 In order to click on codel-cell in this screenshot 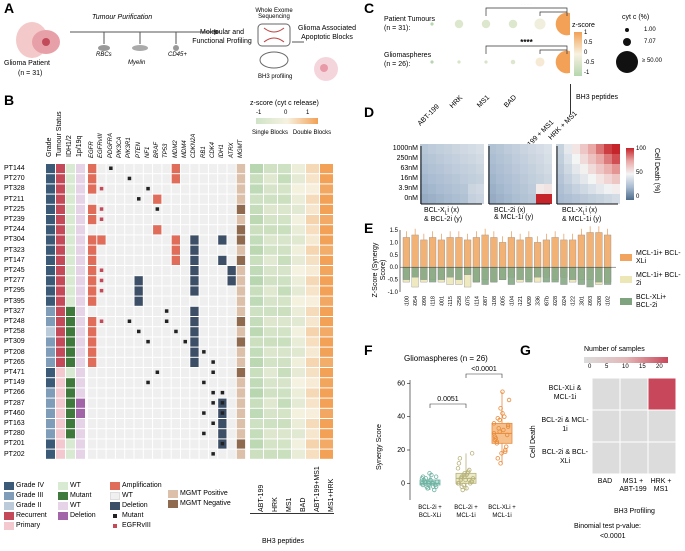, I will do `click(80, 322)`.